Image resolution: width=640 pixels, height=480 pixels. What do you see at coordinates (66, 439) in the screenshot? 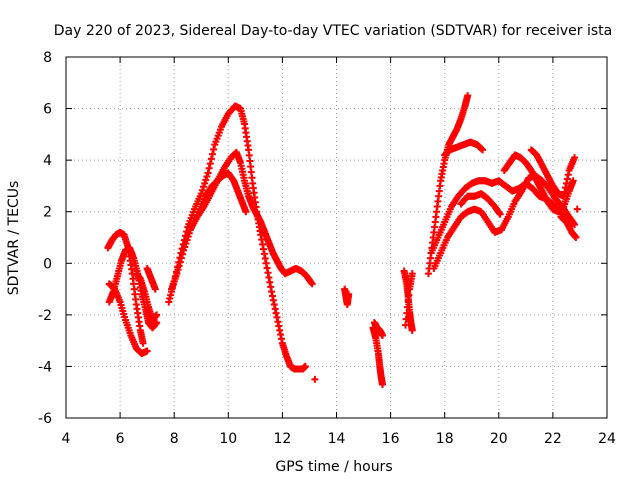
I see `x-tick-label: 4` at bounding box center [66, 439].